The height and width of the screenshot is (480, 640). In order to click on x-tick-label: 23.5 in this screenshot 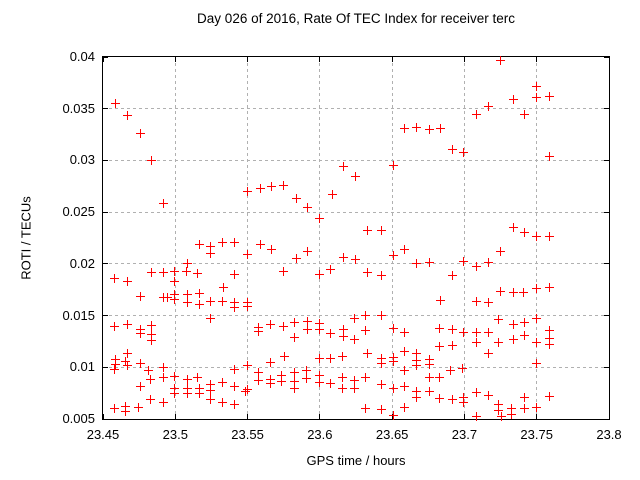, I will do `click(175, 434)`.